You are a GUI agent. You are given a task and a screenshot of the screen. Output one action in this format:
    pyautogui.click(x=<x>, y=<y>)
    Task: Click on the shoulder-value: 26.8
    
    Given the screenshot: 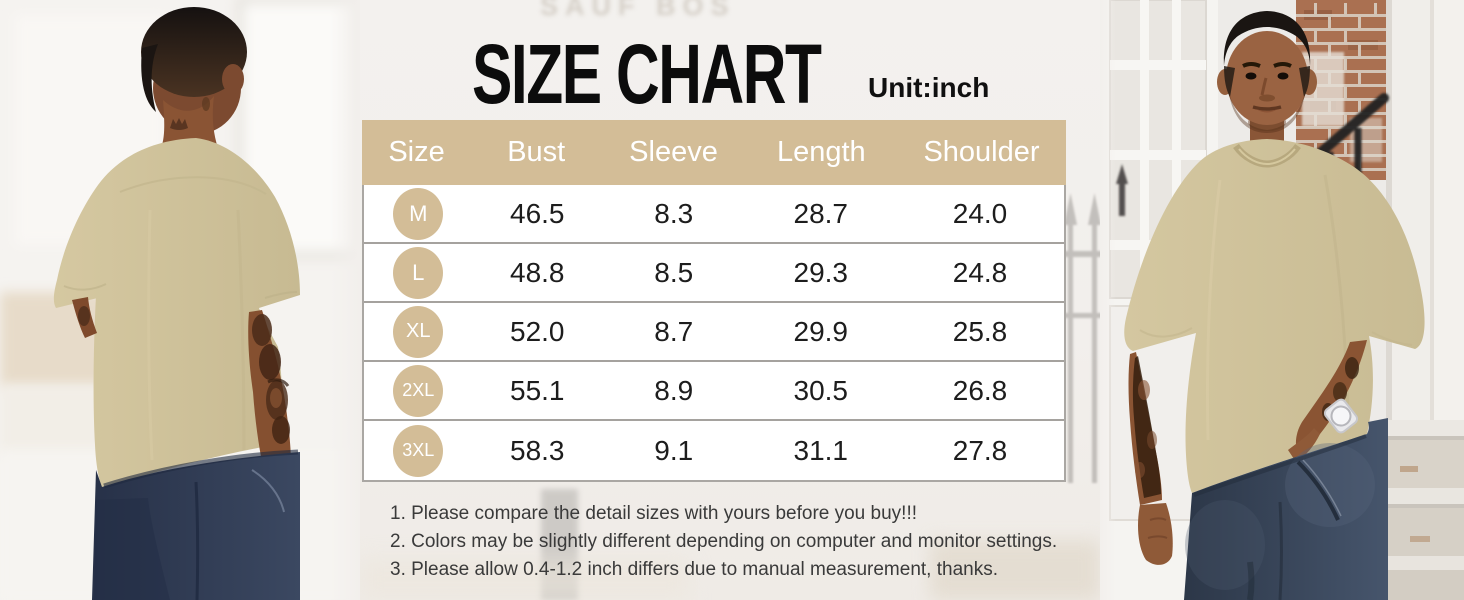 What is the action you would take?
    pyautogui.click(x=980, y=390)
    